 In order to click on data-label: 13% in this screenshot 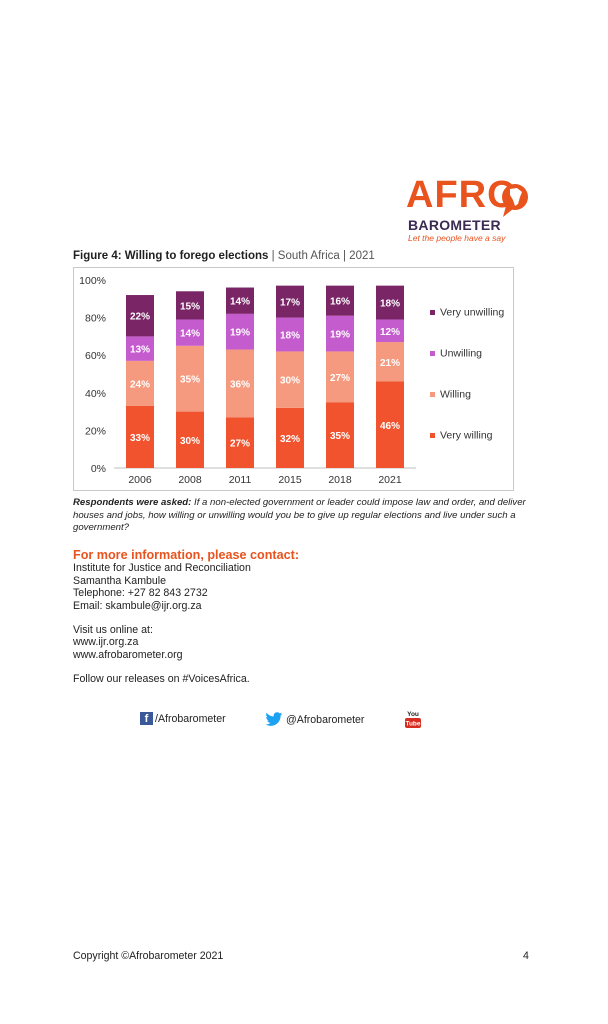, I will do `click(140, 350)`.